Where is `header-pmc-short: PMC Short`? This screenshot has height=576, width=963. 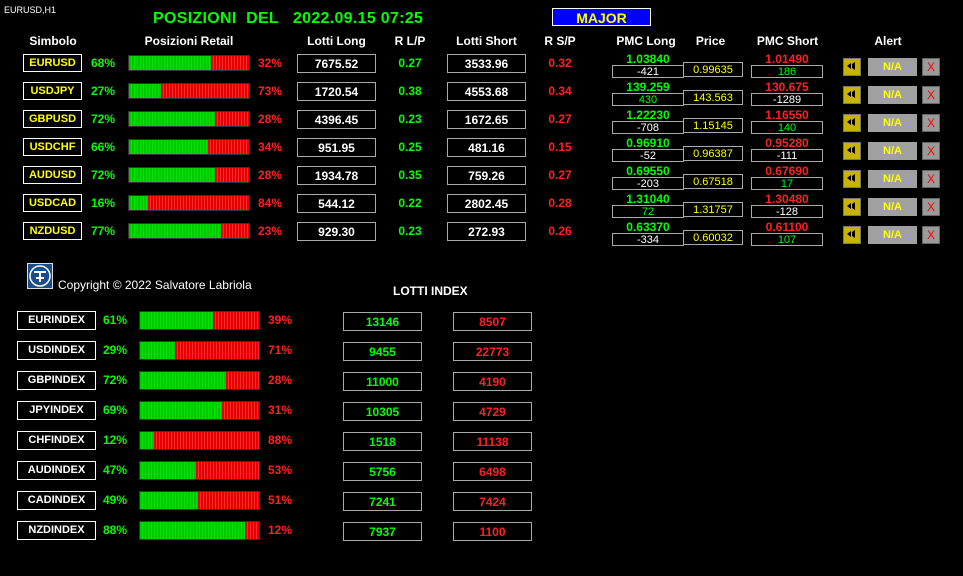 header-pmc-short: PMC Short is located at coordinates (787, 41).